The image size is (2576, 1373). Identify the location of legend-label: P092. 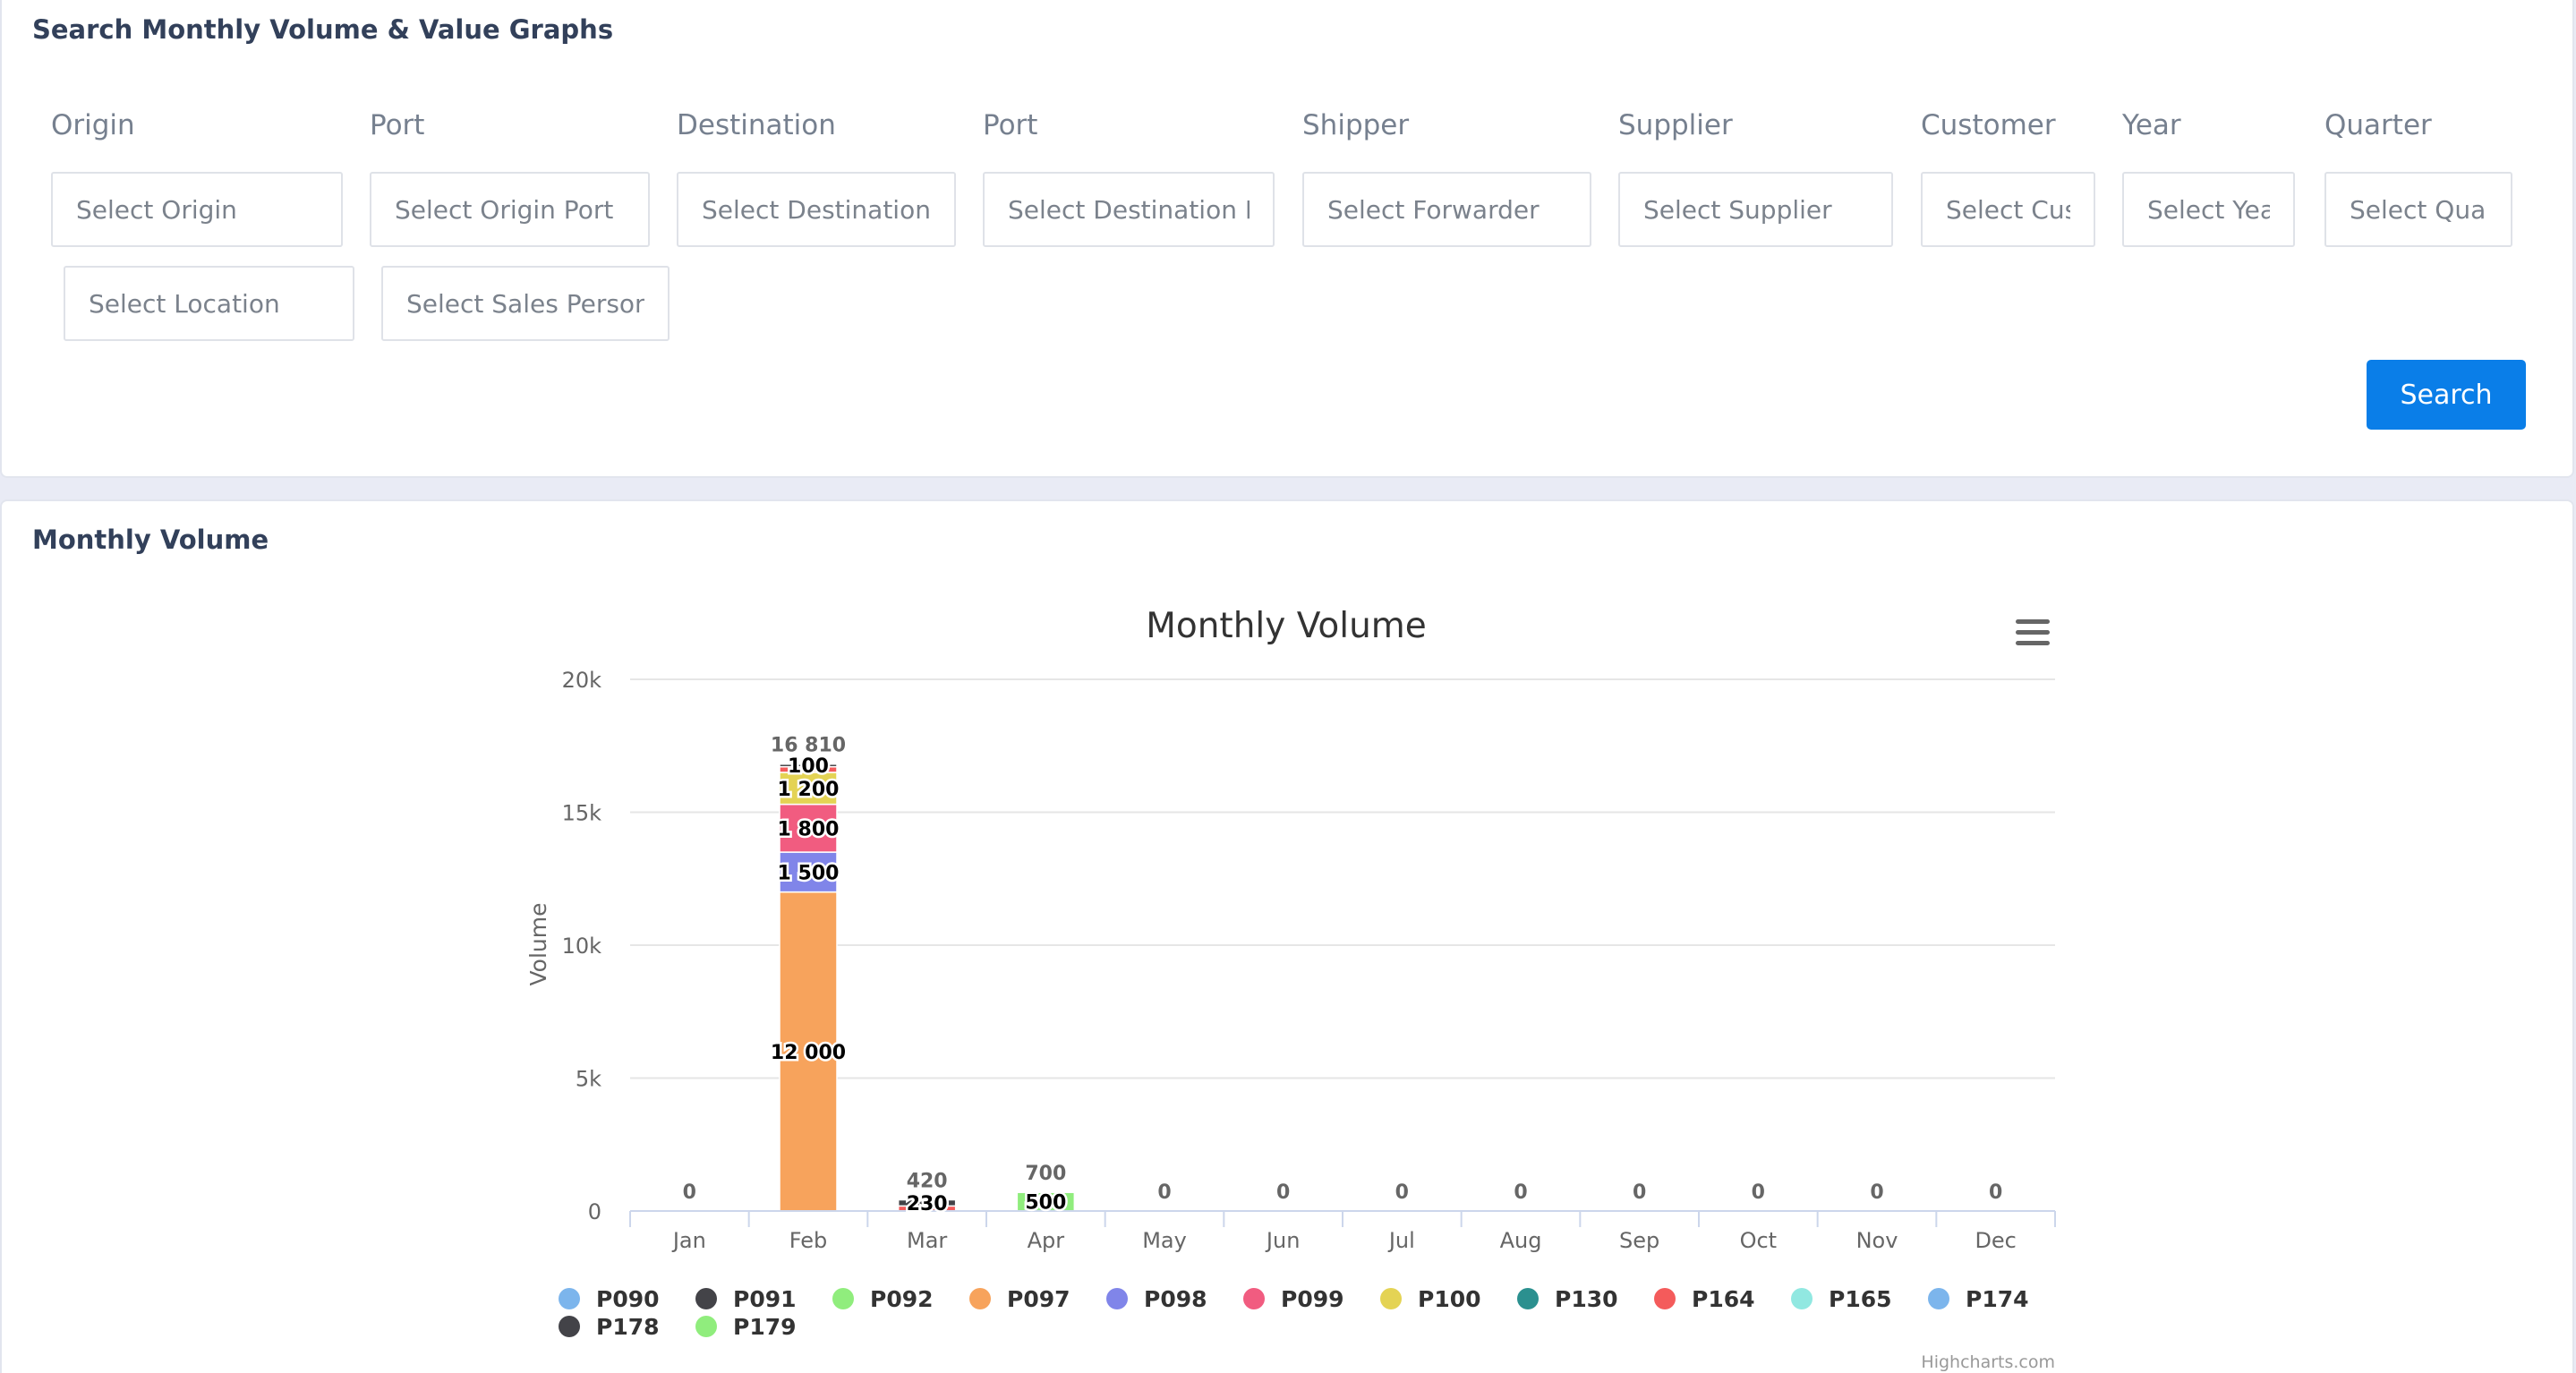
(902, 1299).